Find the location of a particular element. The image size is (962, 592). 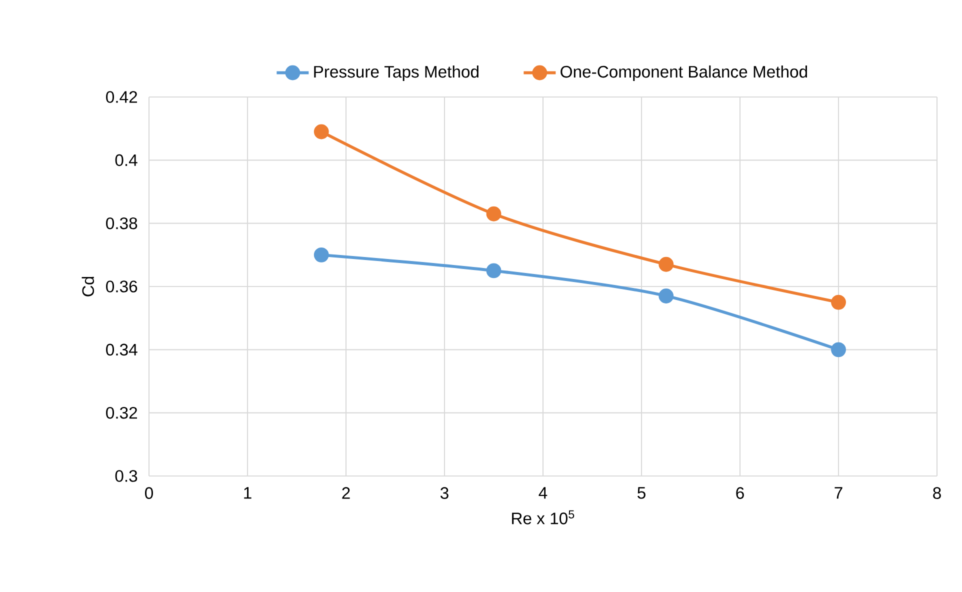

x-axis-title: Re x 10$^{5}$ is located at coordinates (543, 517).